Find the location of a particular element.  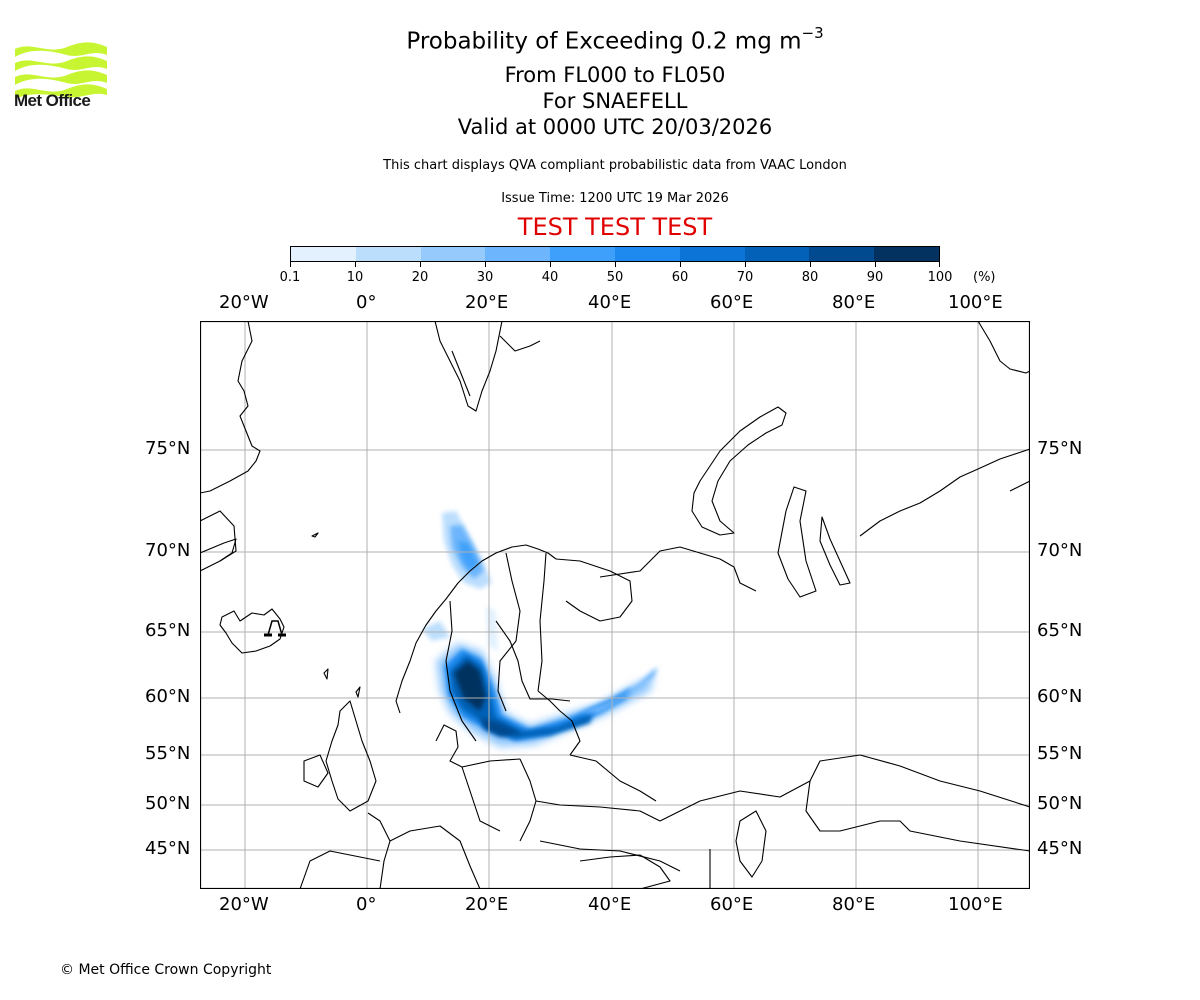

lat-label-right: 45°N is located at coordinates (1060, 848).